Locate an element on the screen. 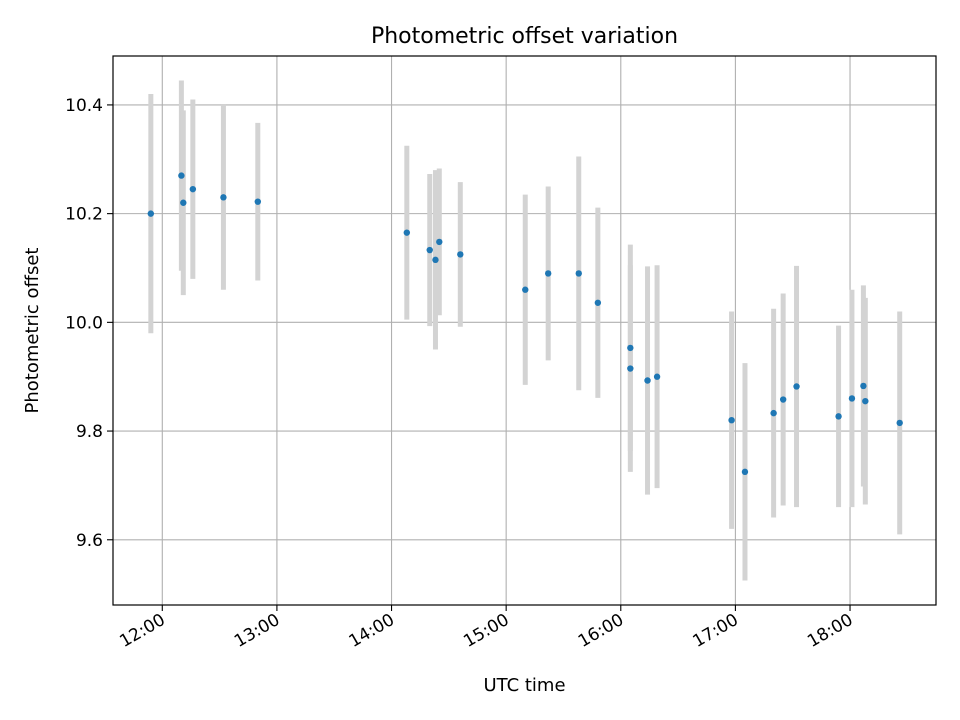 This screenshot has height=720, width=960. x-axis-label: UTC time is located at coordinates (524, 685).